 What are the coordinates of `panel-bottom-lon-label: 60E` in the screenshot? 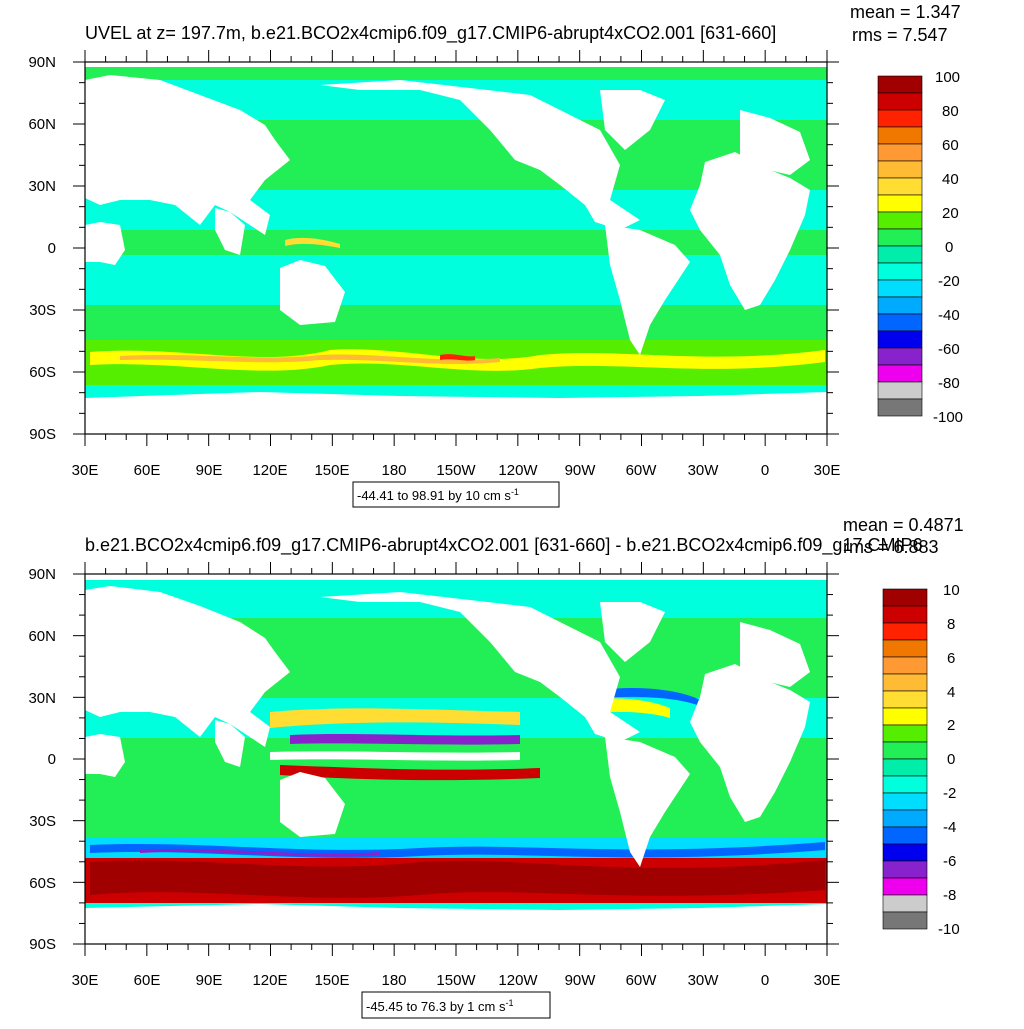 It's located at (147, 980).